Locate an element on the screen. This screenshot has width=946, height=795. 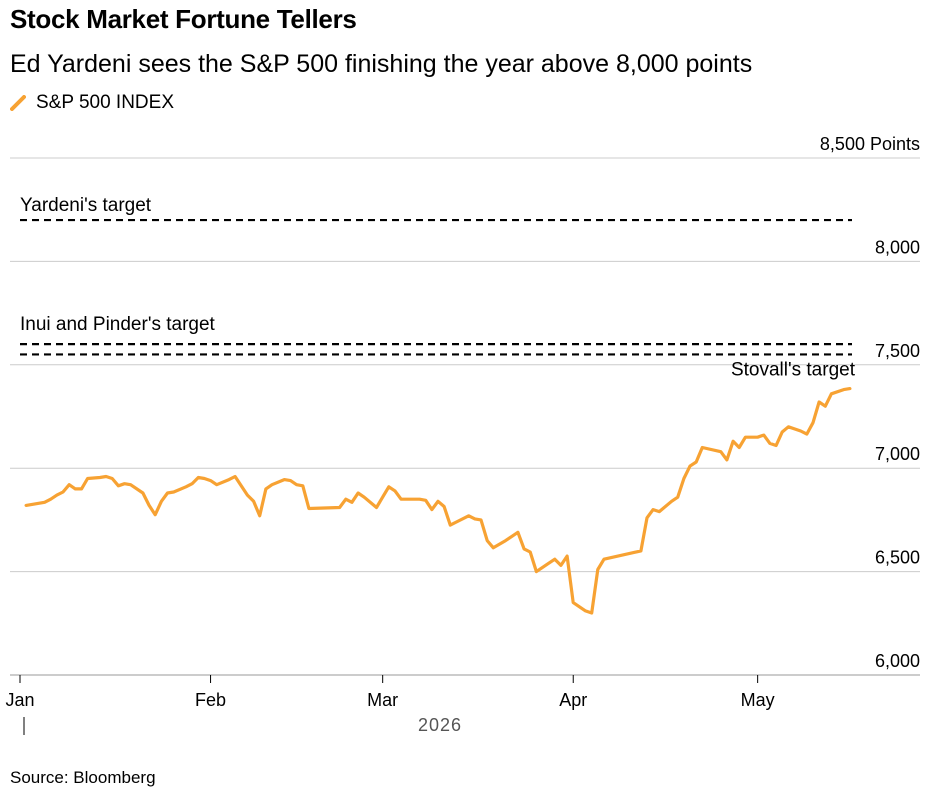
y-tick-label: 8,500 Points is located at coordinates (870, 144).